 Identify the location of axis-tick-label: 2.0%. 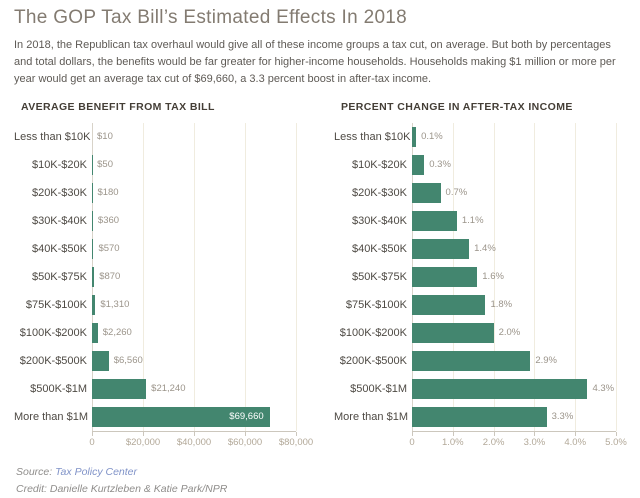
(493, 442).